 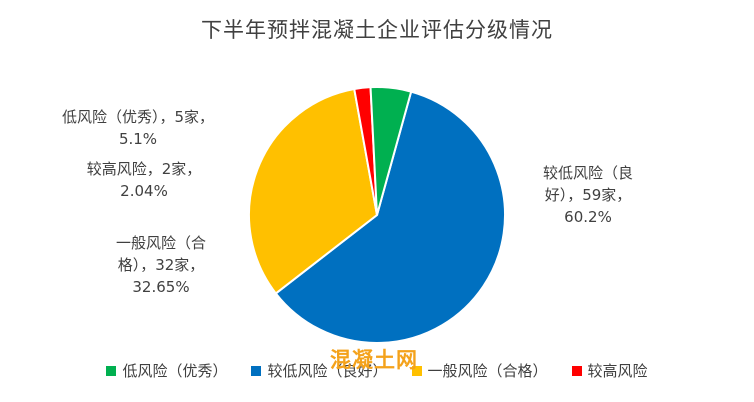 What do you see at coordinates (617, 371) in the screenshot?
I see `legend-label-high: 较高风险` at bounding box center [617, 371].